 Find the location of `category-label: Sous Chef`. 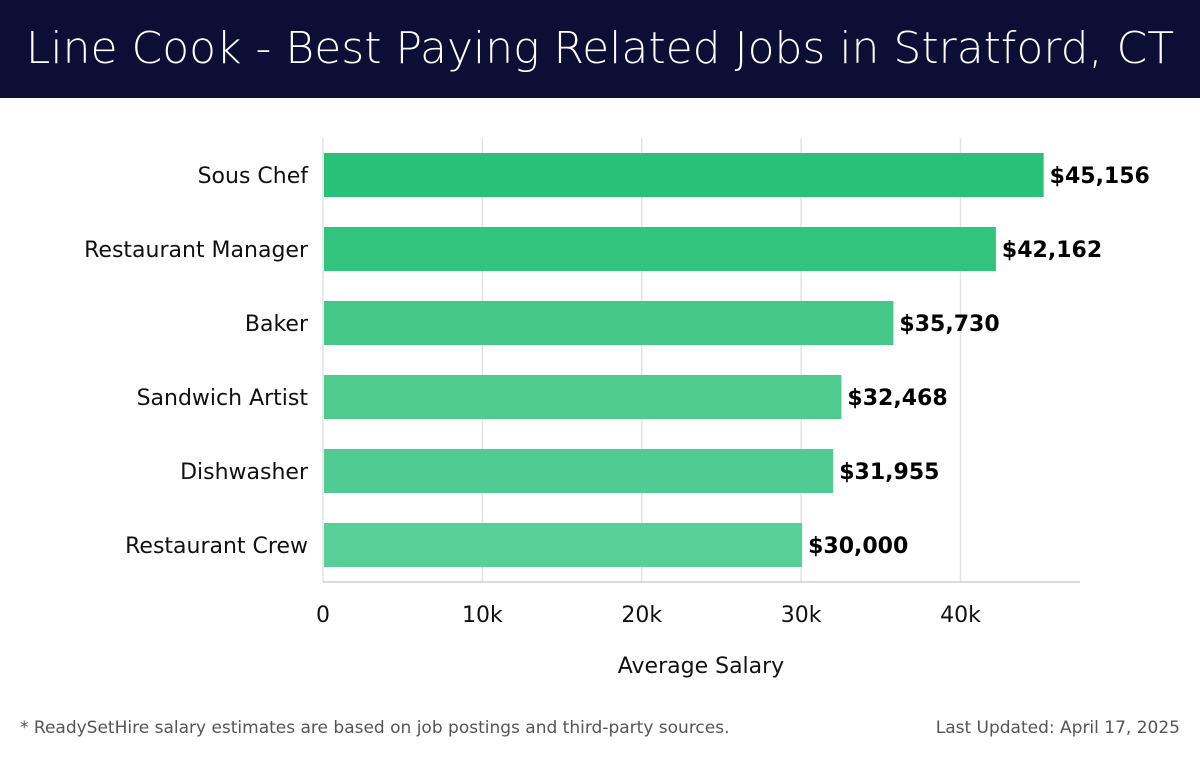

category-label: Sous Chef is located at coordinates (254, 176).